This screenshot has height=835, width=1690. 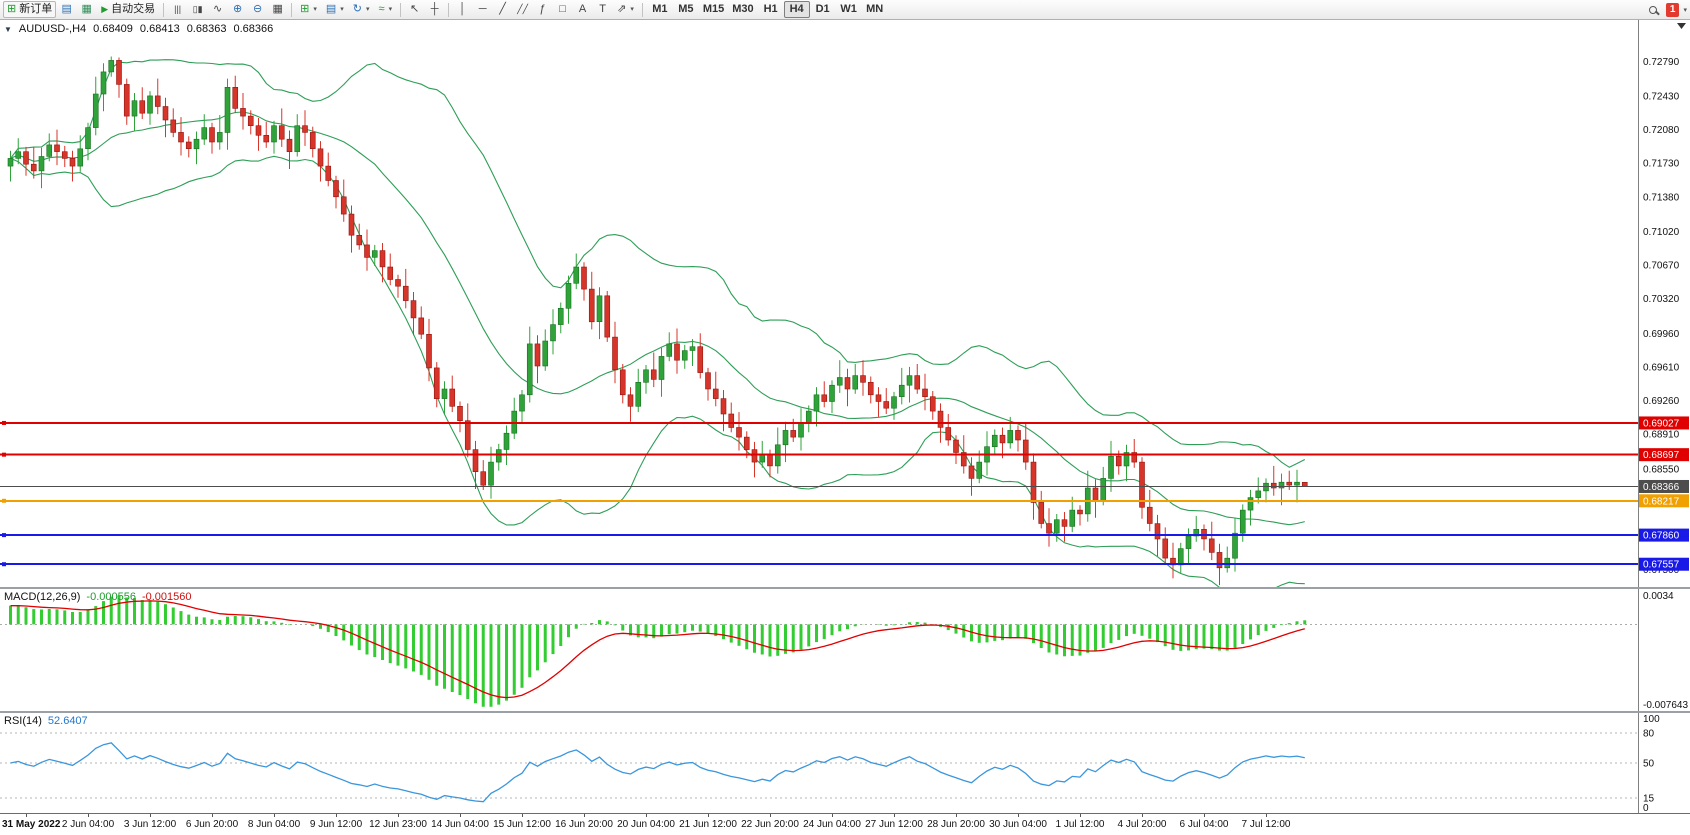 I want to click on zoom-in-icon: ⊕, so click(x=238, y=9).